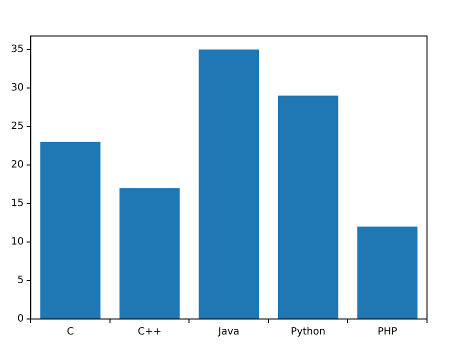  Describe the element at coordinates (17, 165) in the screenshot. I see `y-tick-label: 20` at that location.